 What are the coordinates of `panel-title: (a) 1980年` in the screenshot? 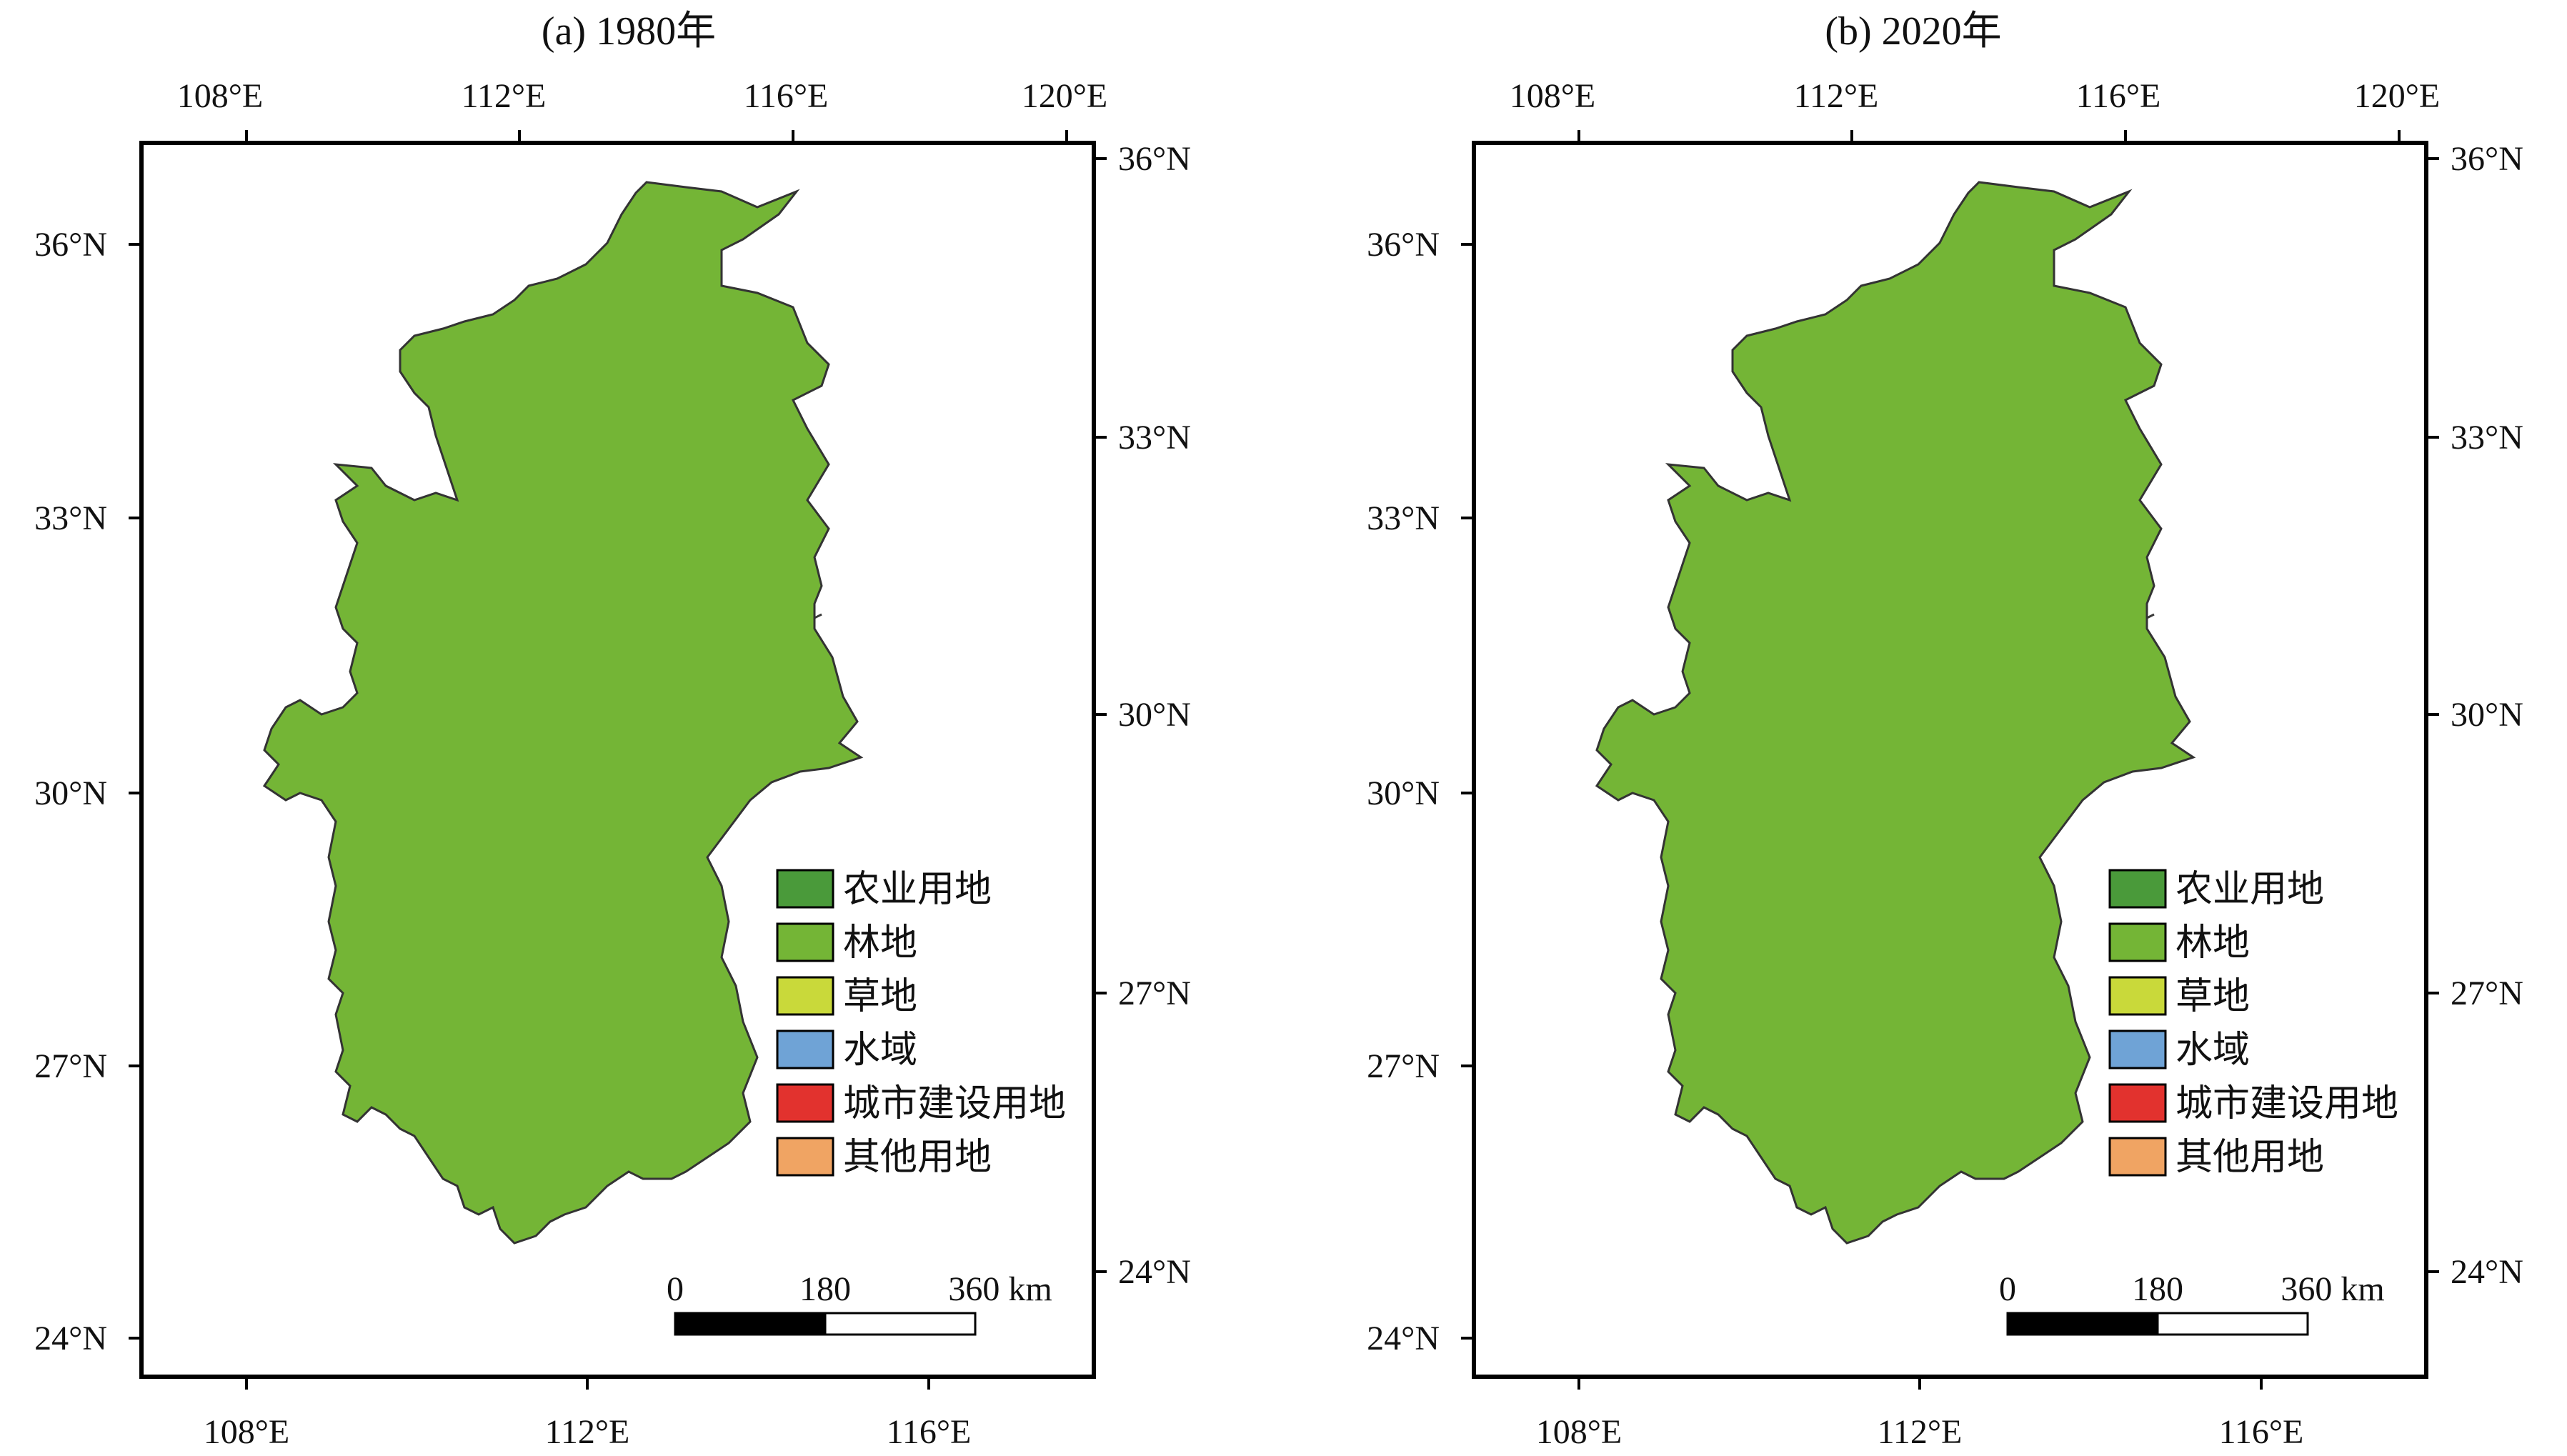 It's located at (629, 31).